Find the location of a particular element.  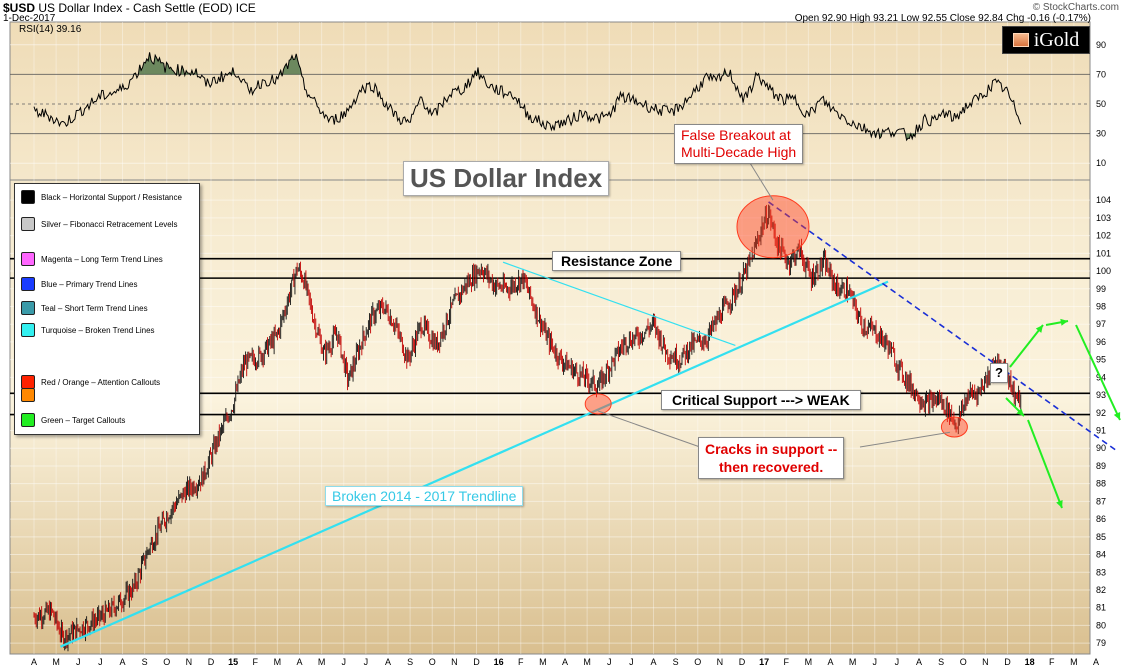

y-tick-label: 92 is located at coordinates (1101, 413).